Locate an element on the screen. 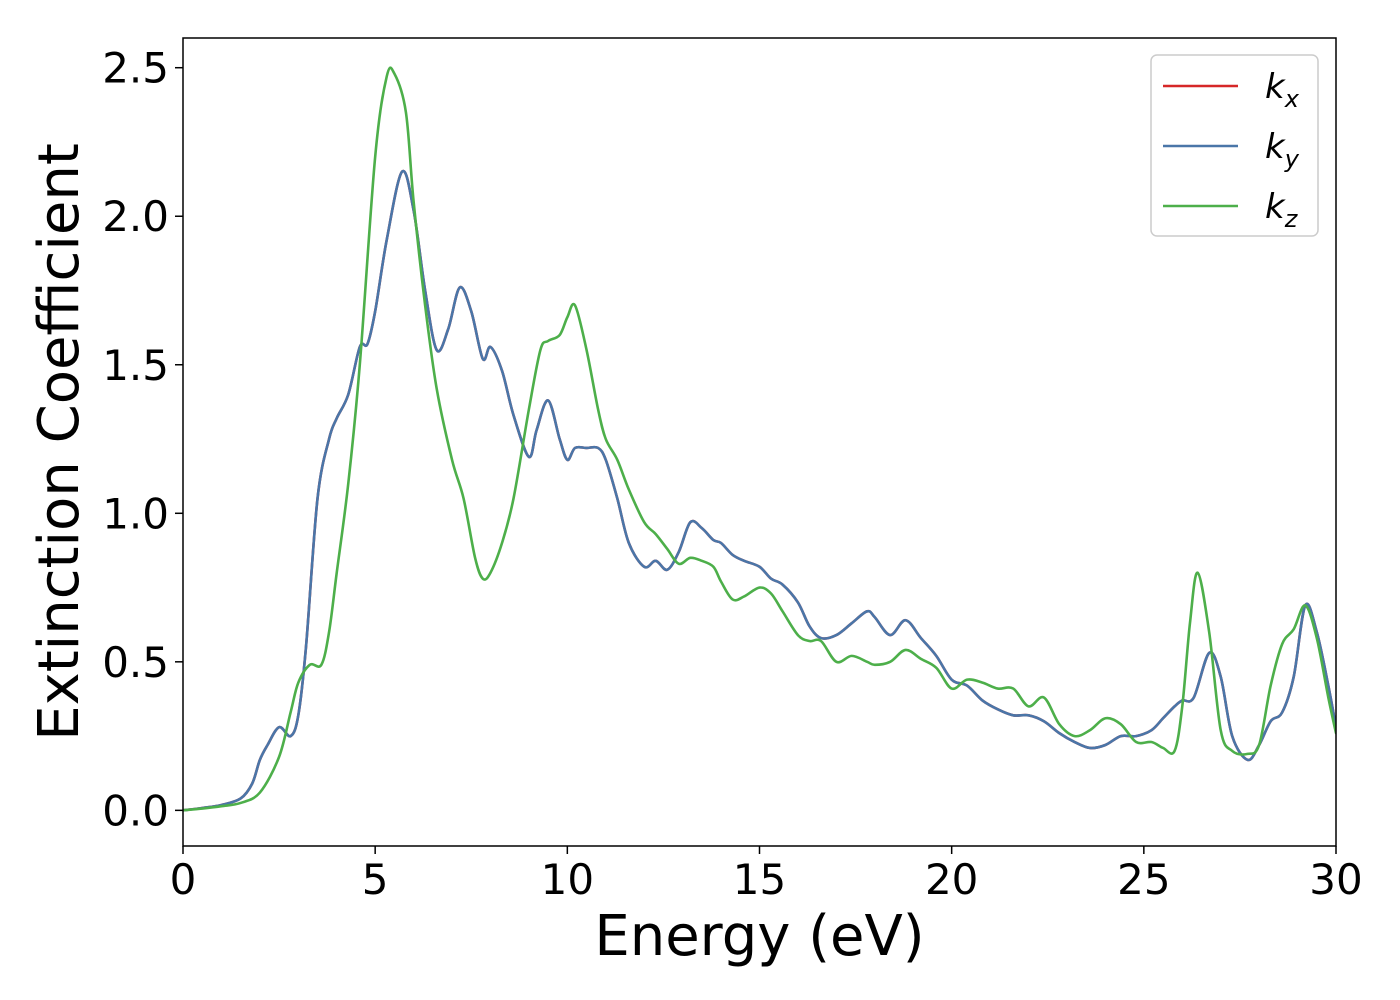  y-axis: 0.0 0.5 1.0 1.5 2.0 2.5 is located at coordinates (142, 439).